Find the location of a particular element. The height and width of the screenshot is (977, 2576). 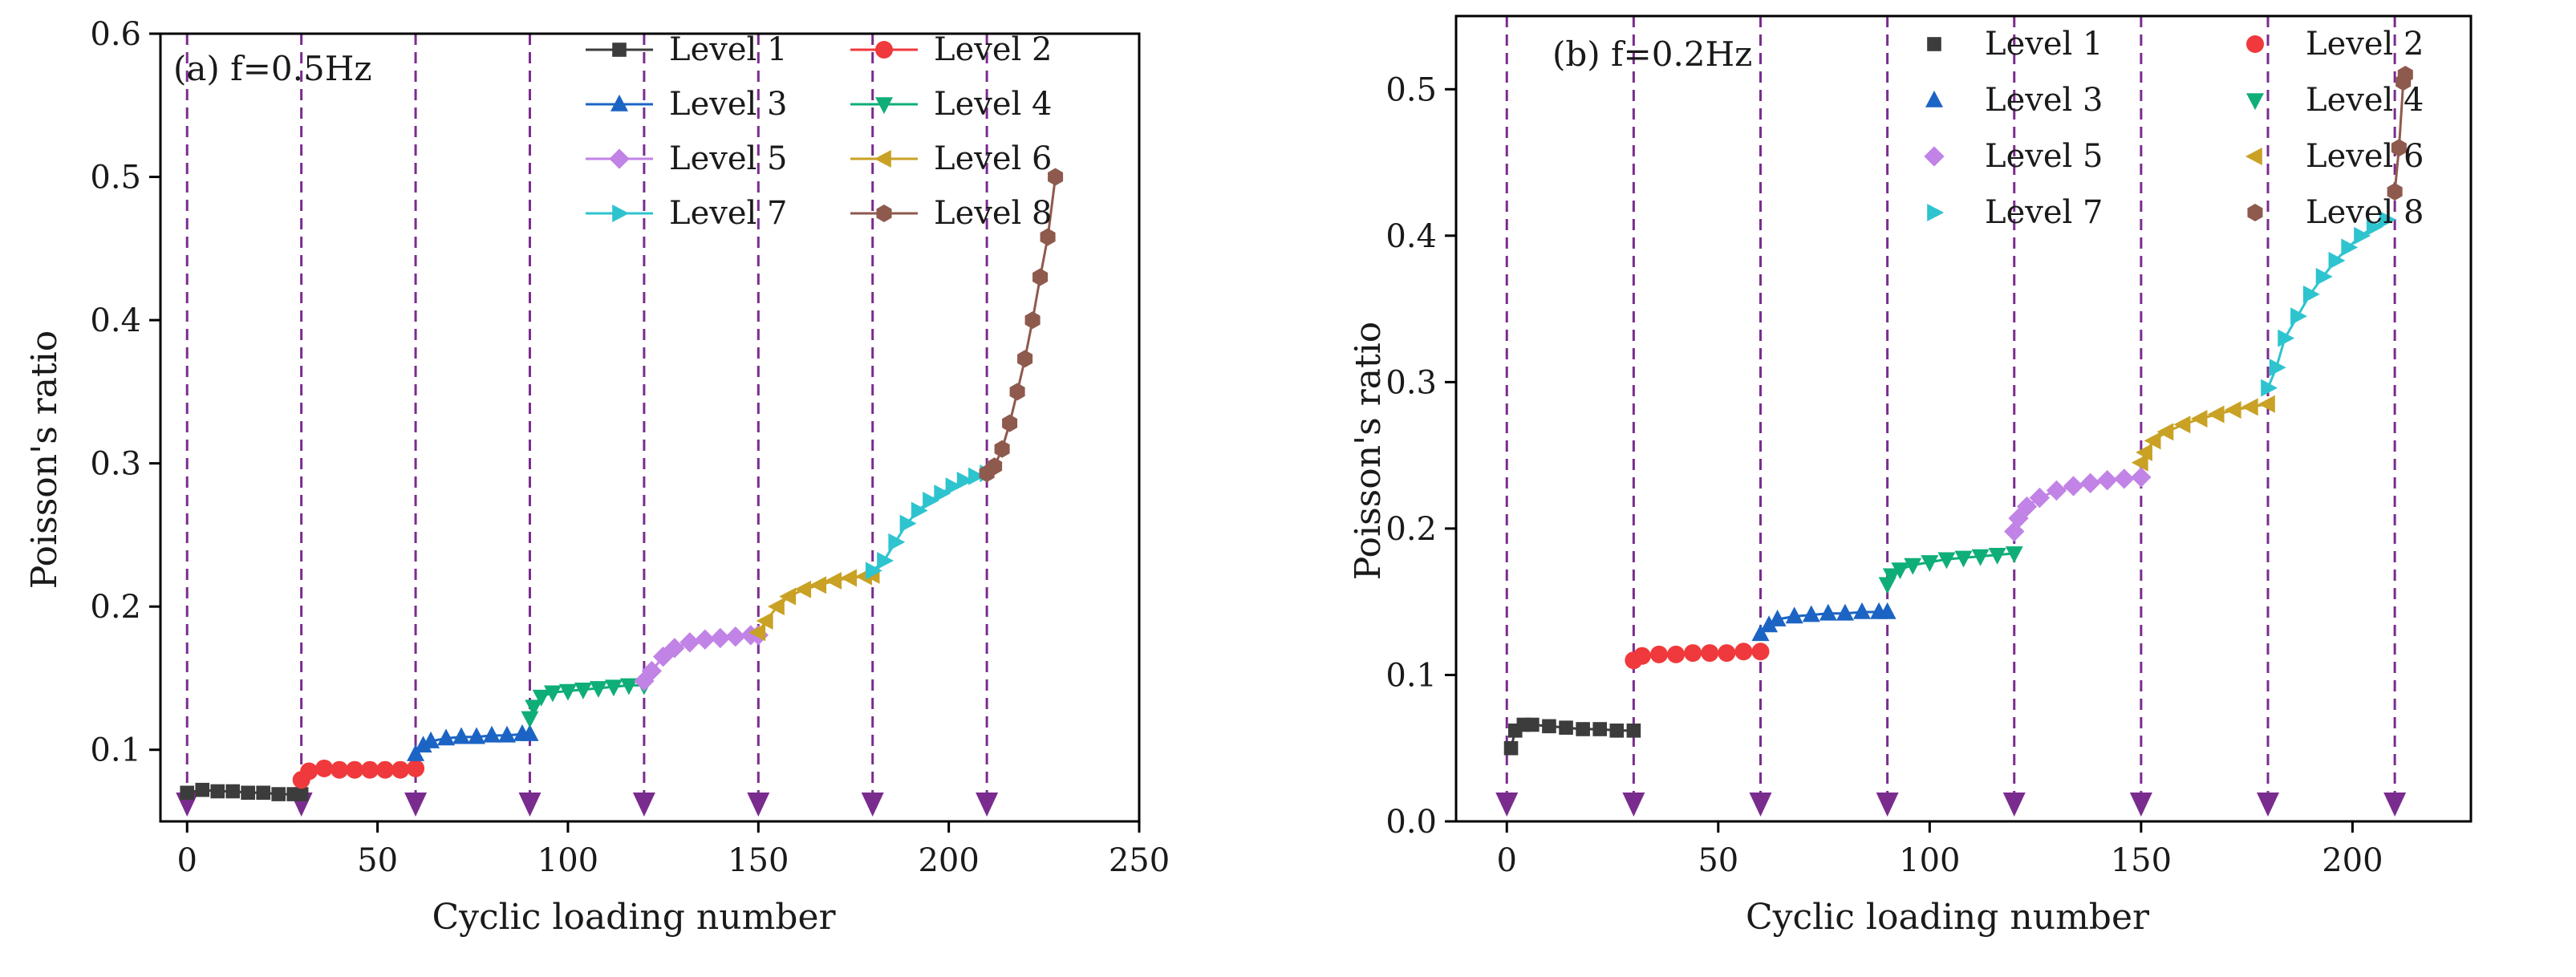

x-tick-label: 100 is located at coordinates (1929, 860).